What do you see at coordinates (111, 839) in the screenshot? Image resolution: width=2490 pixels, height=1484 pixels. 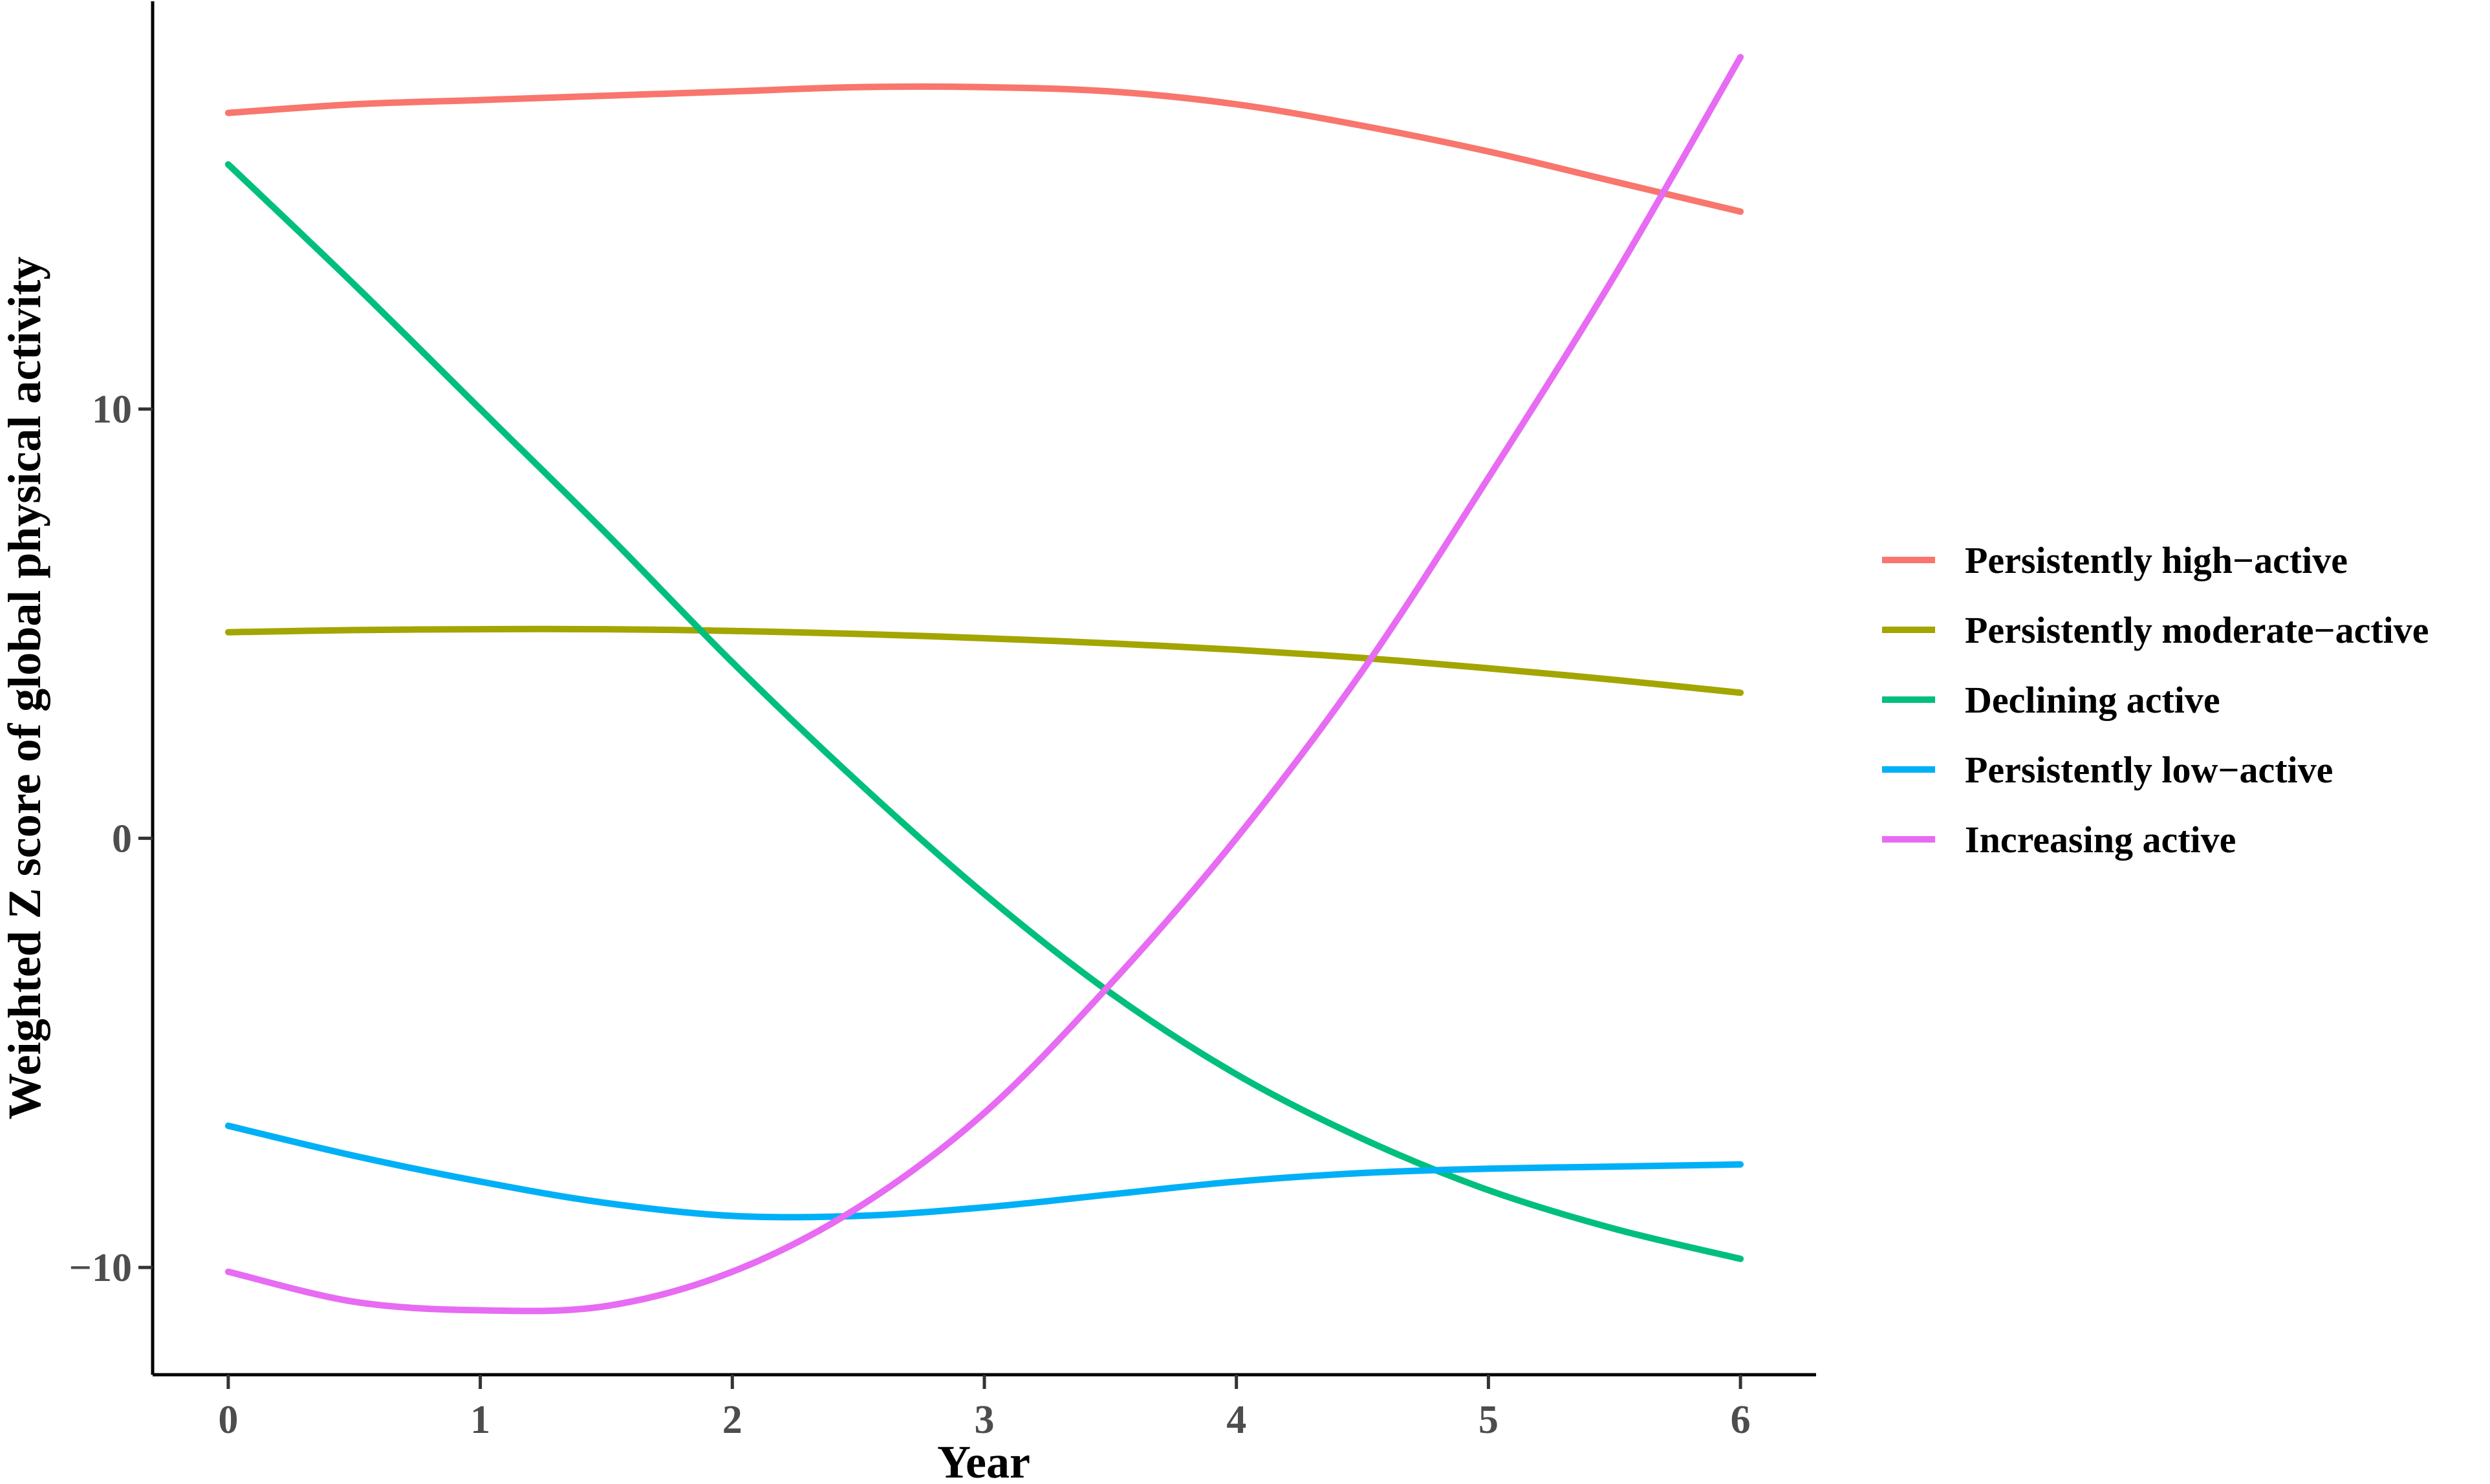 I see `y-ticks: 10 0 −10` at bounding box center [111, 839].